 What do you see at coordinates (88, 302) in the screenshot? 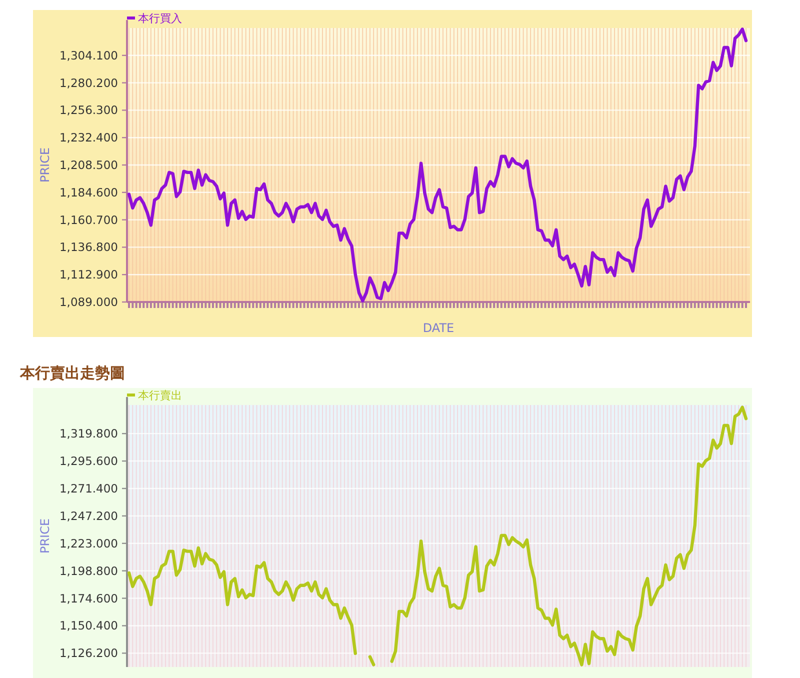
I see `y-tick-label: 1,089.000` at bounding box center [88, 302].